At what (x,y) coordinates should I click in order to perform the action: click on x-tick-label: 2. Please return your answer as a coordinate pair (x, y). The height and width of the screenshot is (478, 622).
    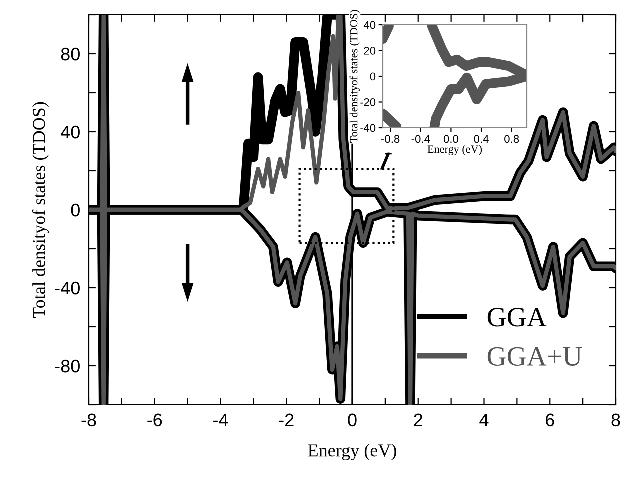
    Looking at the image, I should click on (418, 420).